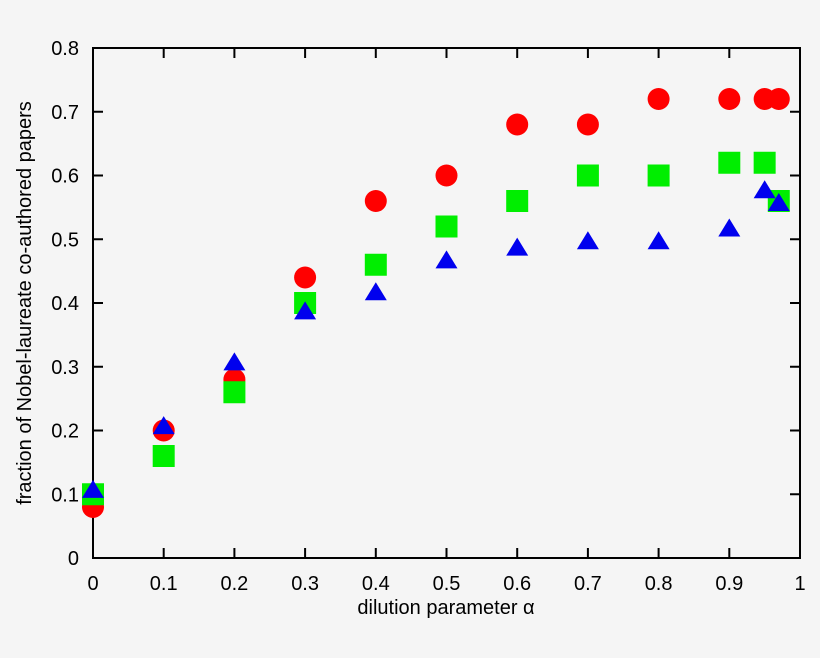 This screenshot has height=658, width=820. I want to click on y-tick-label: 0.6, so click(65, 177).